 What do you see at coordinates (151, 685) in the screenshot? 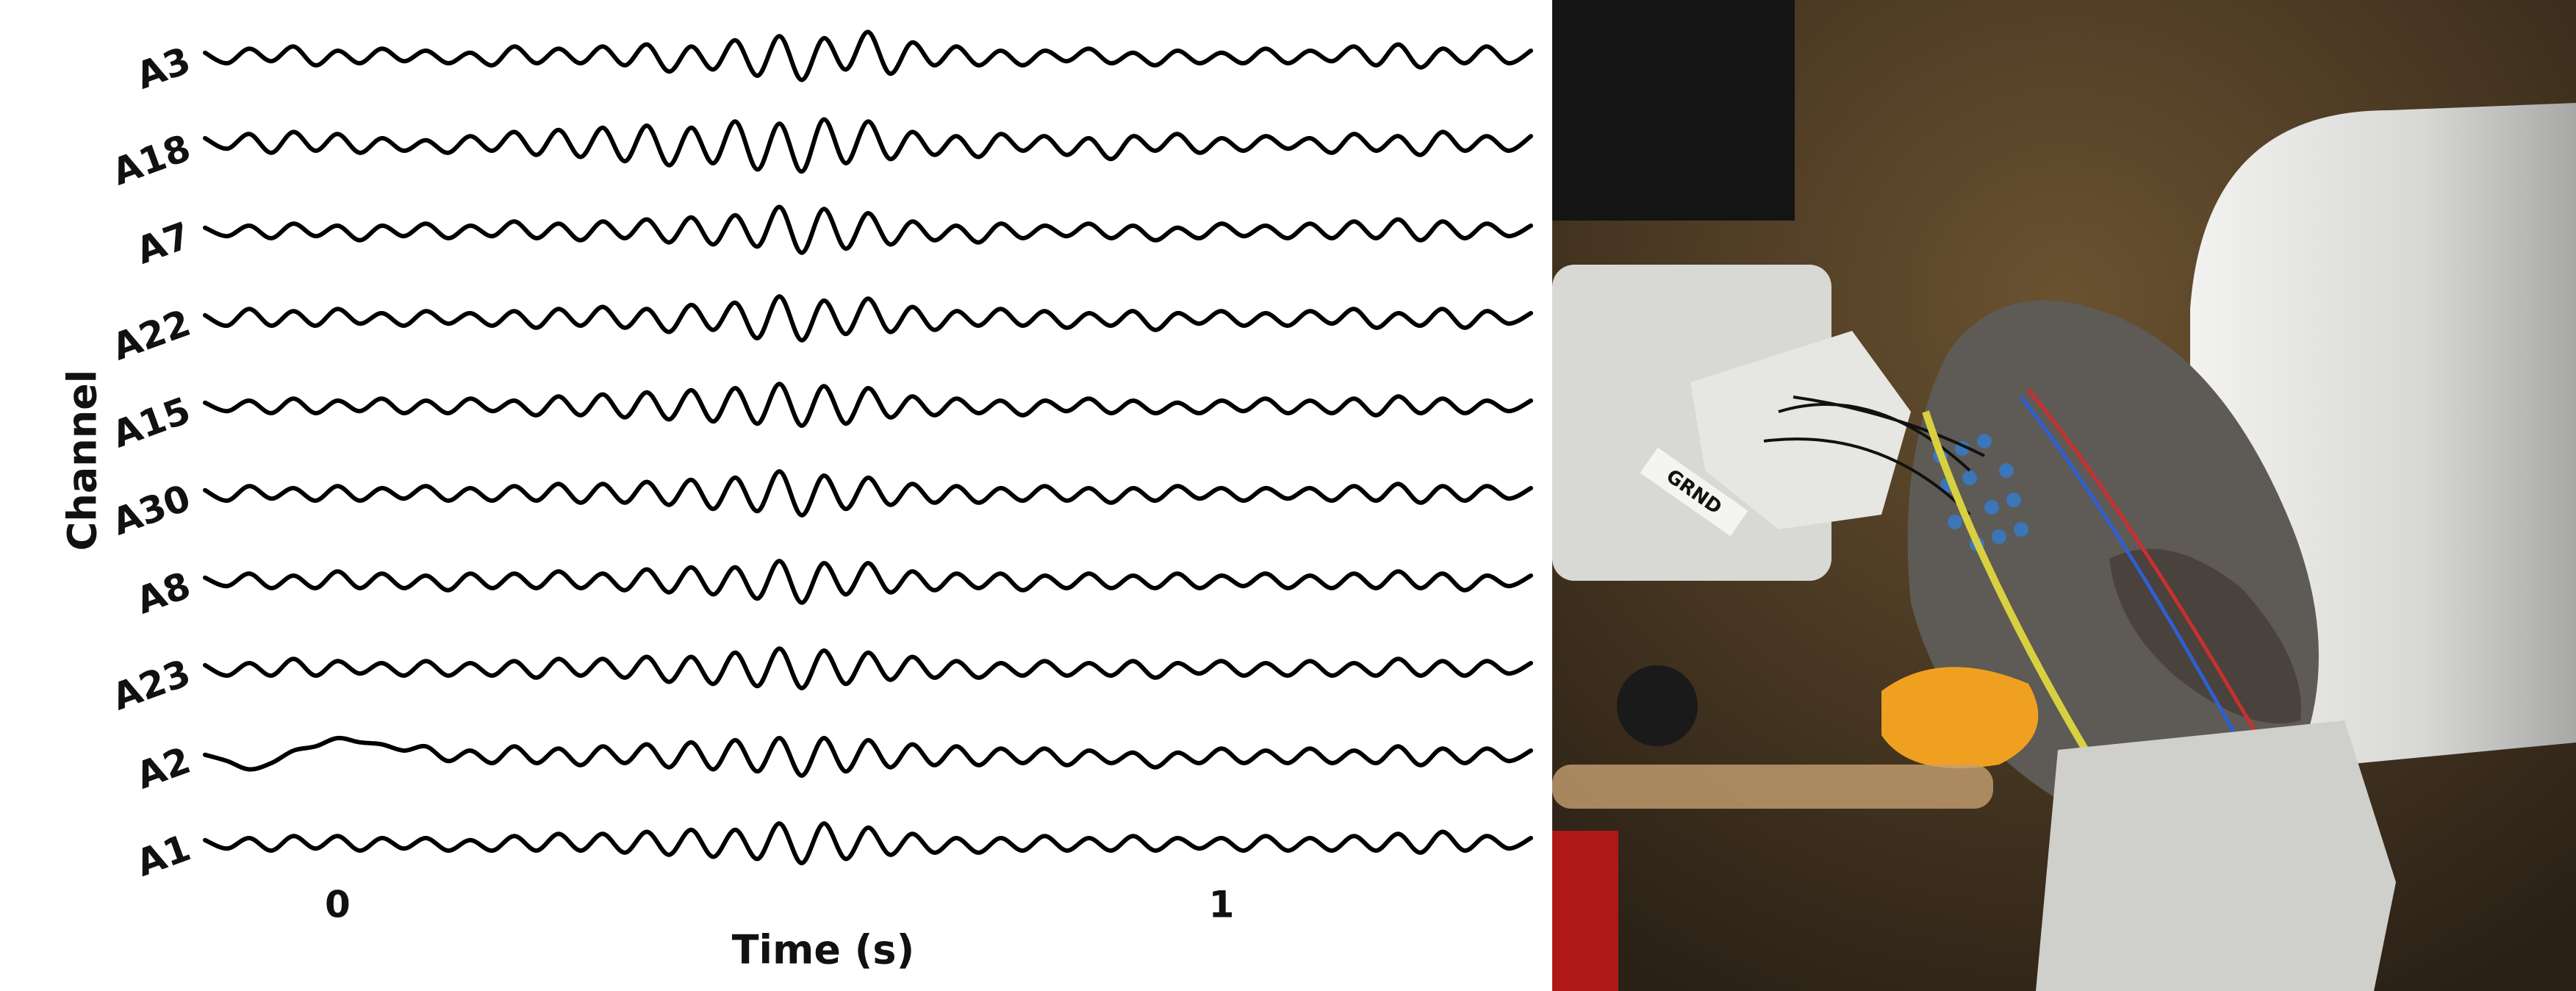
I see `channel-label: A23` at bounding box center [151, 685].